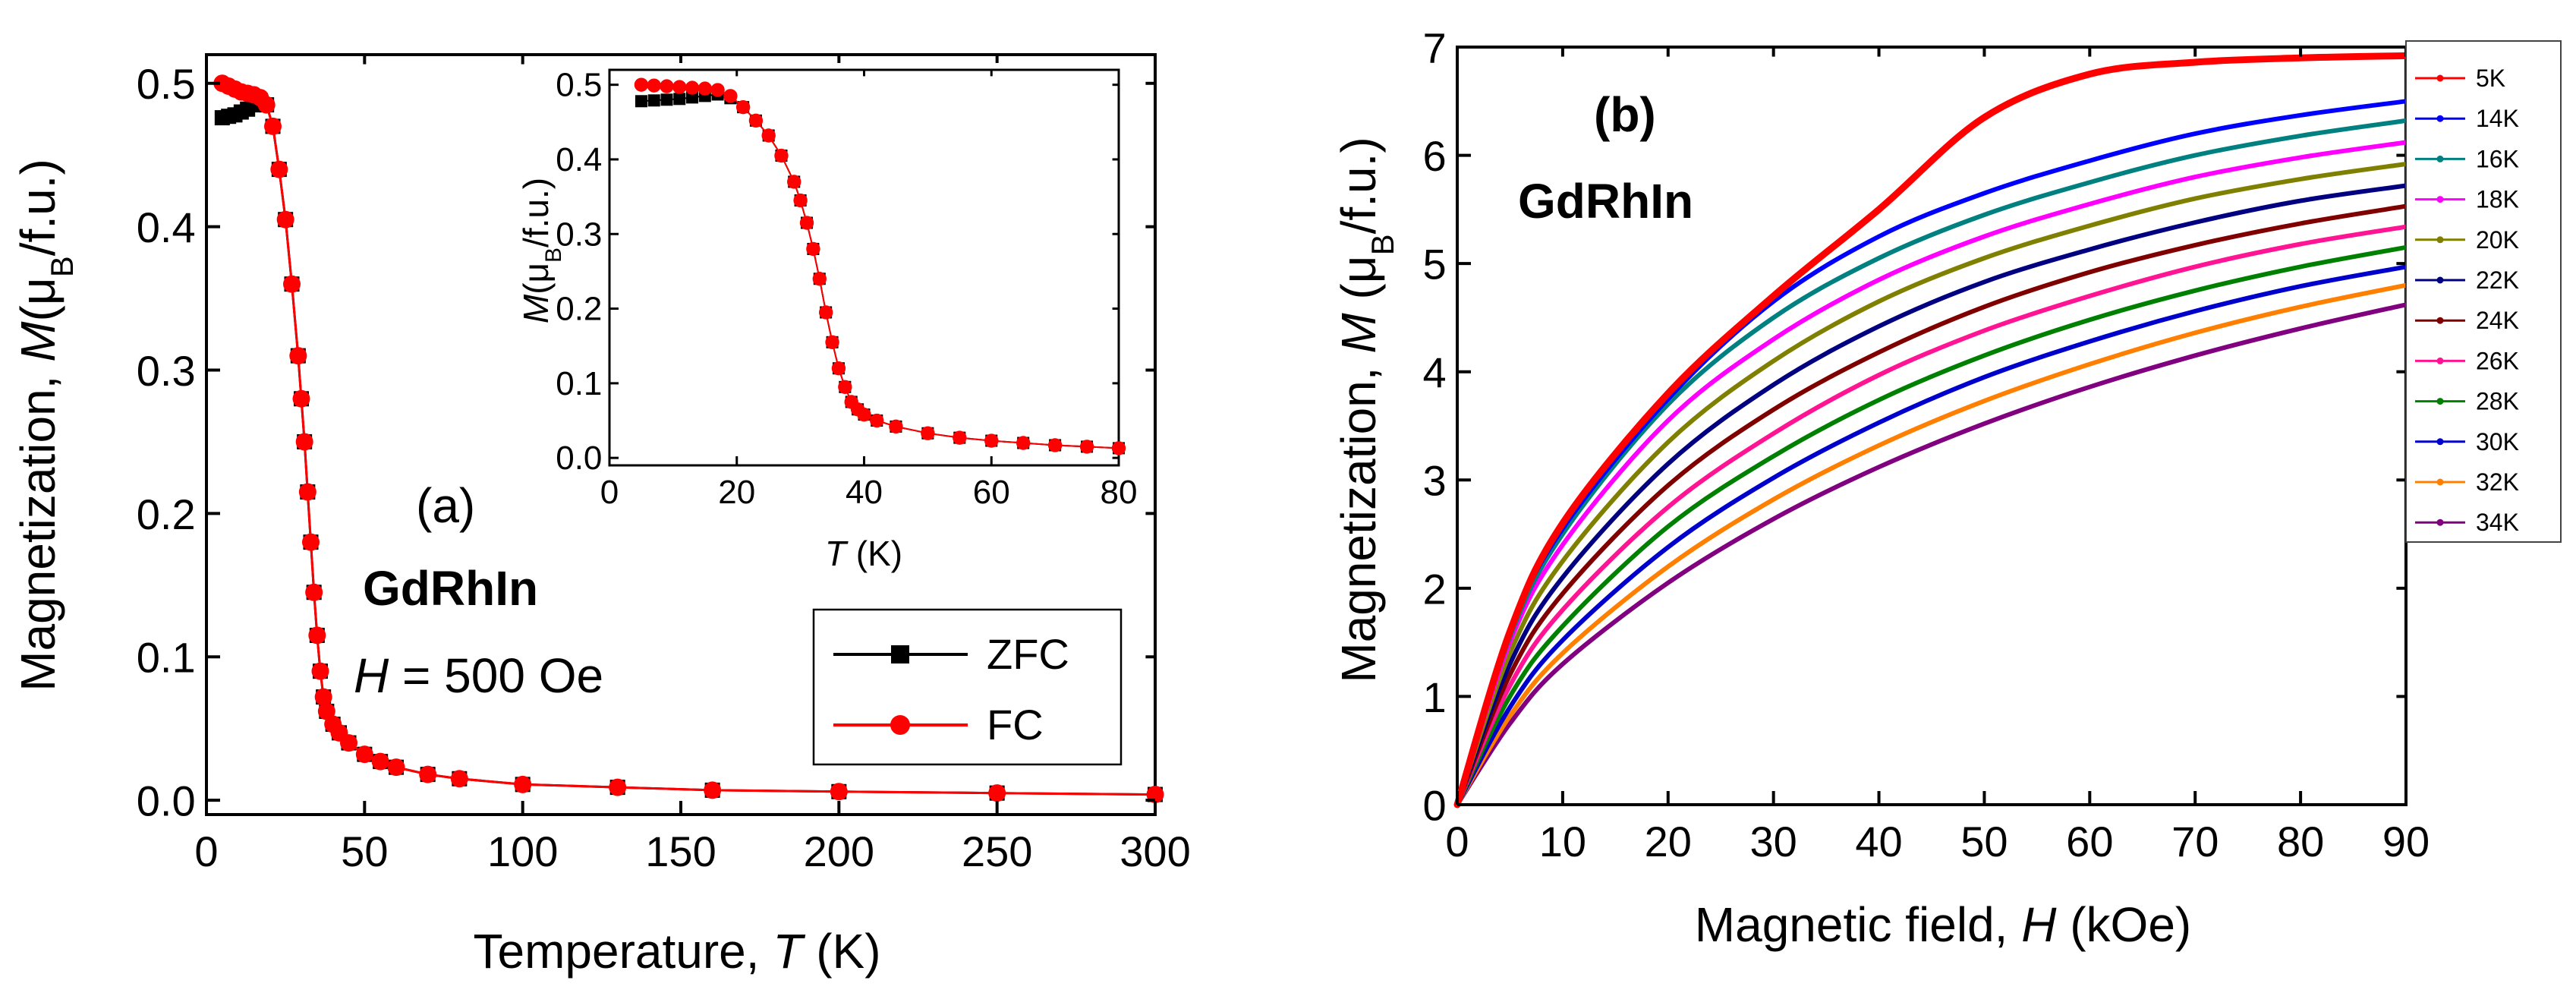  I want to click on panel-b-x-axis-label: Magnetic field, H (kOe), so click(1943, 924).